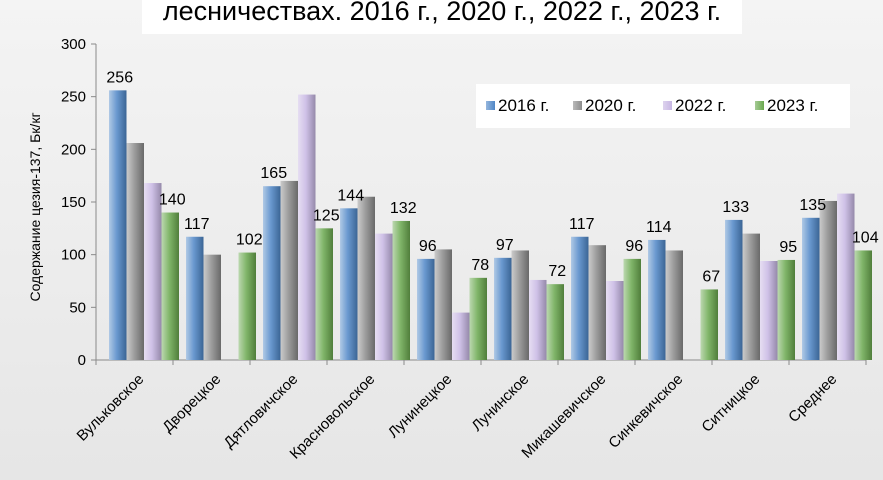 The image size is (883, 480). I want to click on bar-2020г-5, so click(520, 305).